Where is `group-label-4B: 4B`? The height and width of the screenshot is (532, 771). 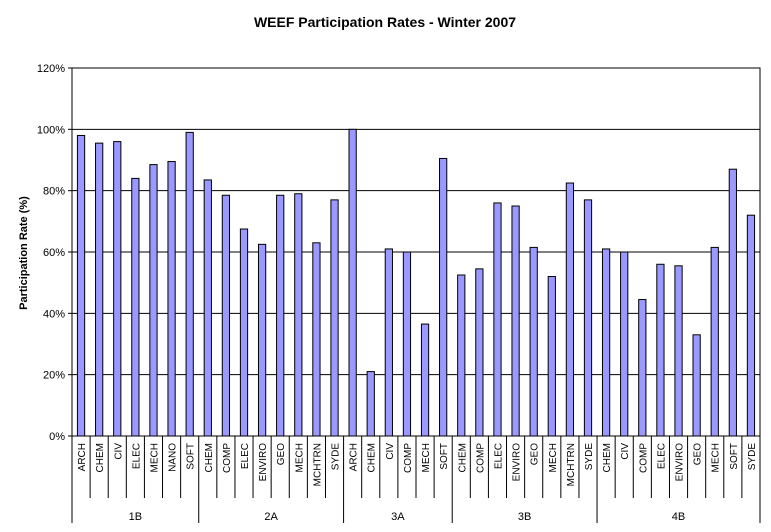
group-label-4B: 4B is located at coordinates (678, 517).